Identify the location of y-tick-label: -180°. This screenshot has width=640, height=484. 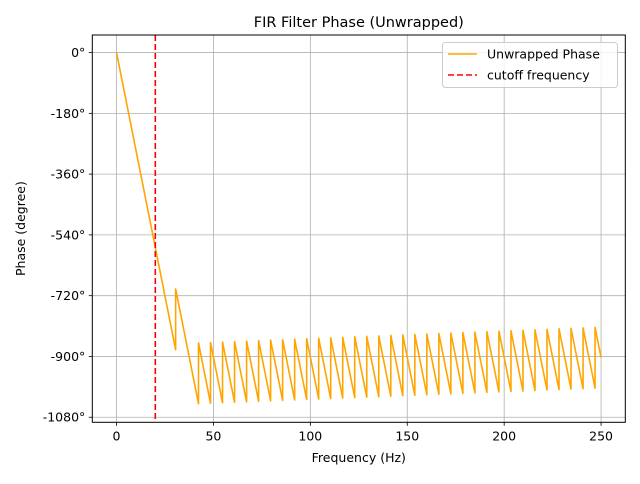
(68, 113).